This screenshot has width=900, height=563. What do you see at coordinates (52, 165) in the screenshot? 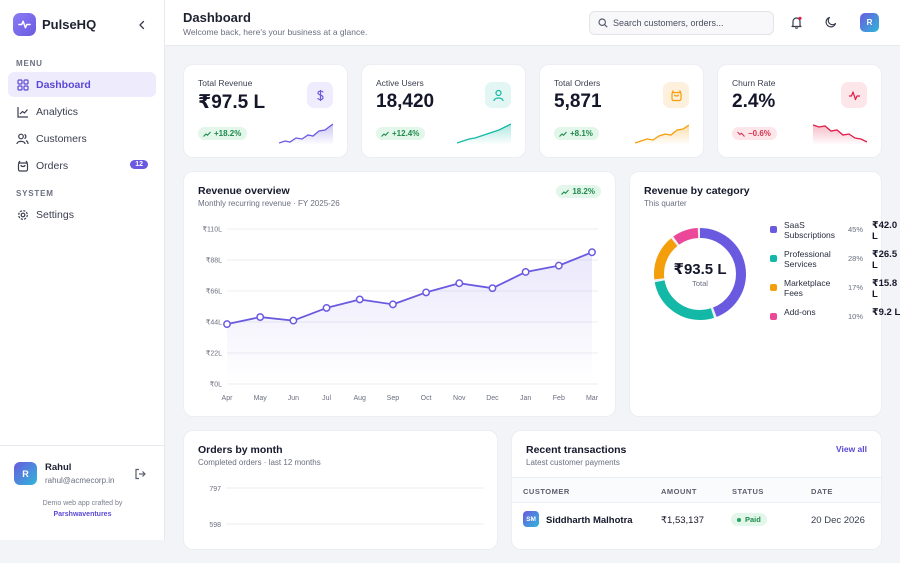
I see `sidebar-item-label: Orders` at bounding box center [52, 165].